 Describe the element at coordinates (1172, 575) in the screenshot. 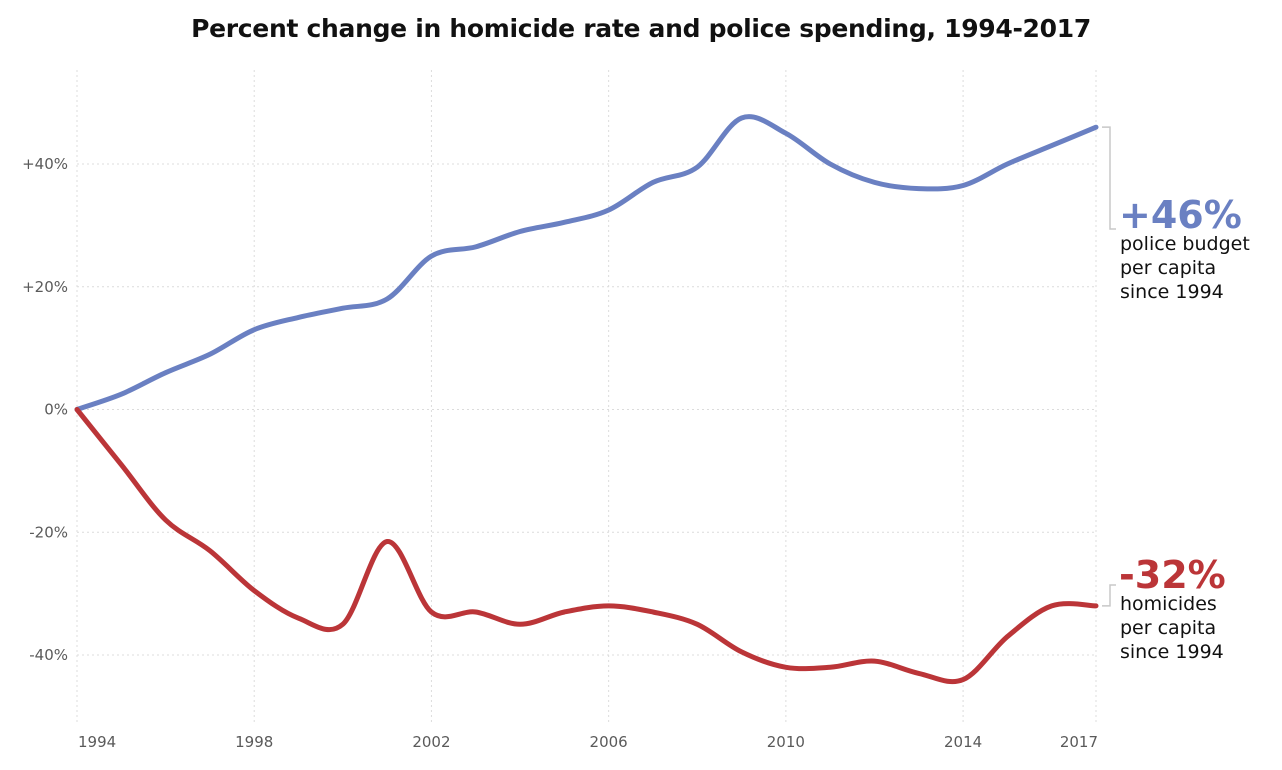

I see `homicide-annotation-value: -32%` at that location.